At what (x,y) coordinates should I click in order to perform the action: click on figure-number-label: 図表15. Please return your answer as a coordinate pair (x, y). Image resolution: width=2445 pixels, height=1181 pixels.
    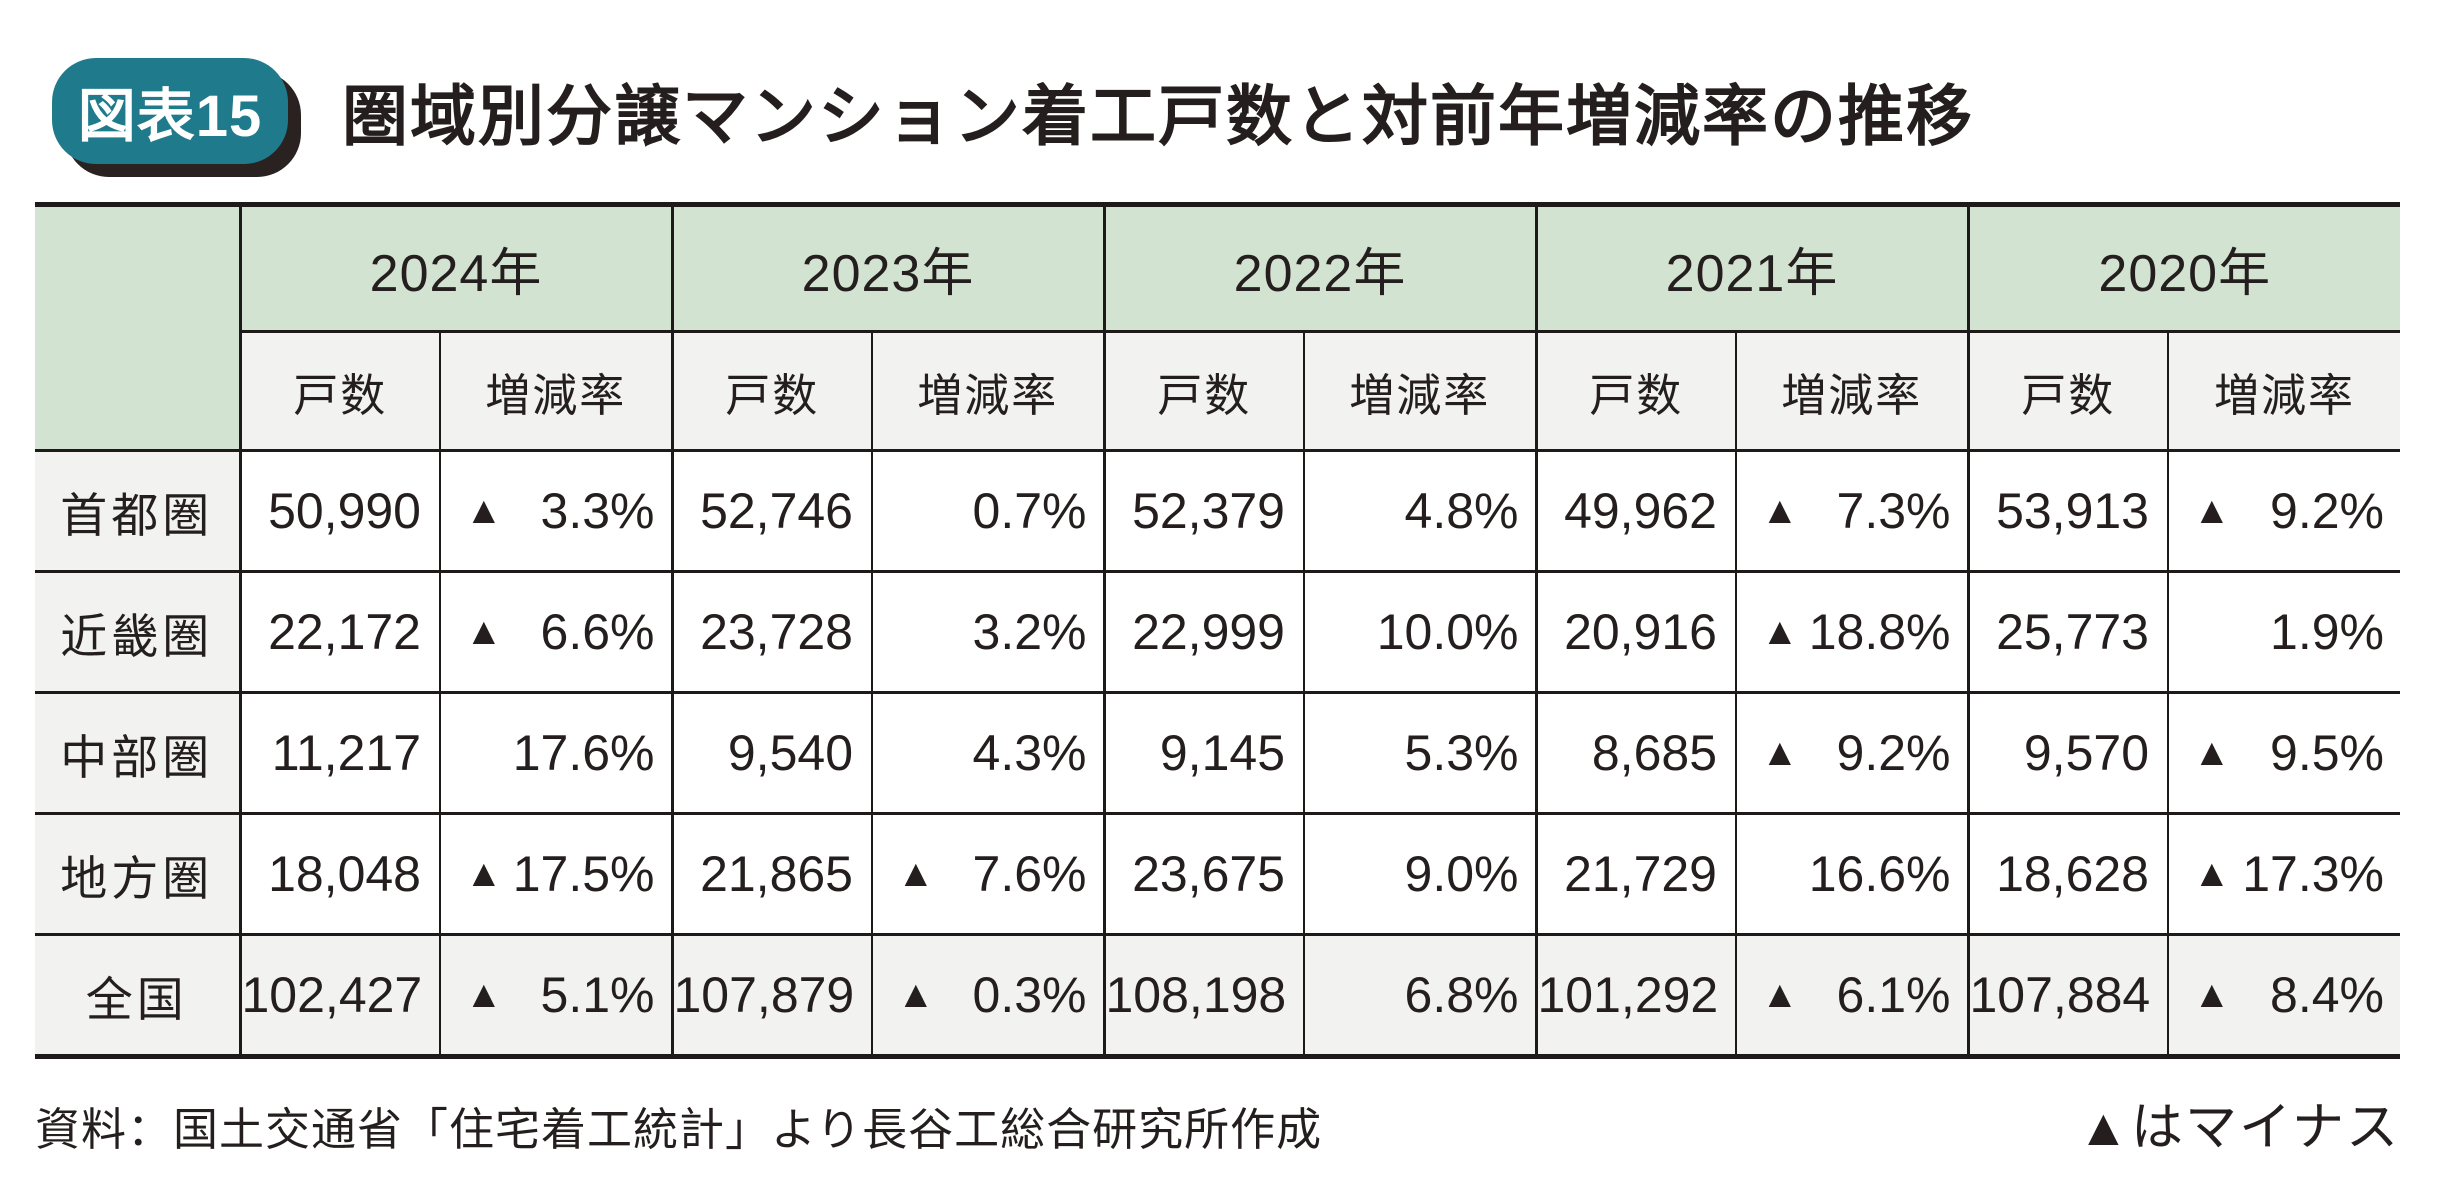
    Looking at the image, I should click on (170, 116).